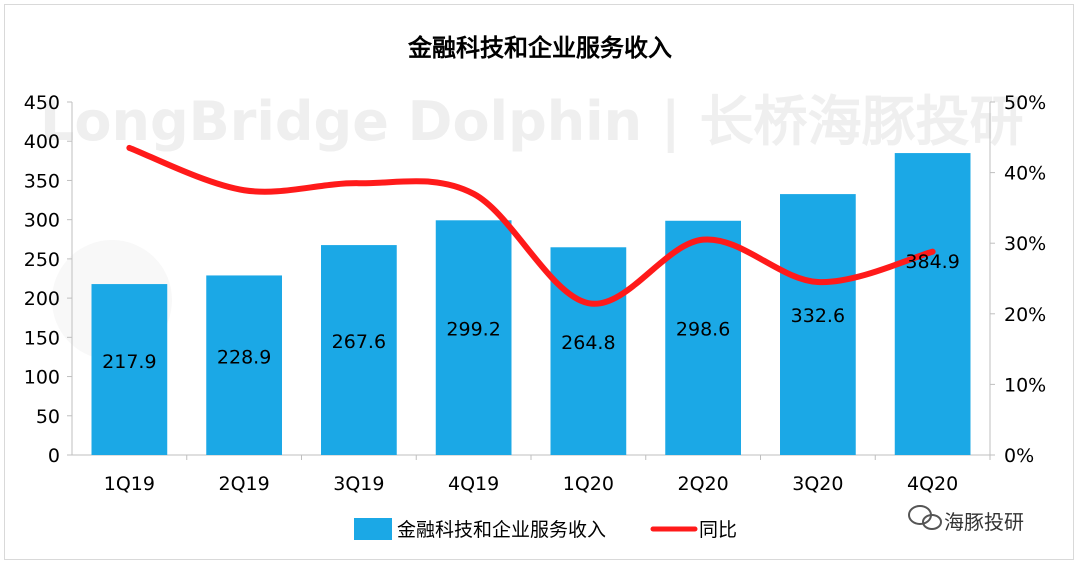  What do you see at coordinates (531, 121) in the screenshot?
I see `watermark-text: LongBridge Dolphin | 长桥海豚投研` at bounding box center [531, 121].